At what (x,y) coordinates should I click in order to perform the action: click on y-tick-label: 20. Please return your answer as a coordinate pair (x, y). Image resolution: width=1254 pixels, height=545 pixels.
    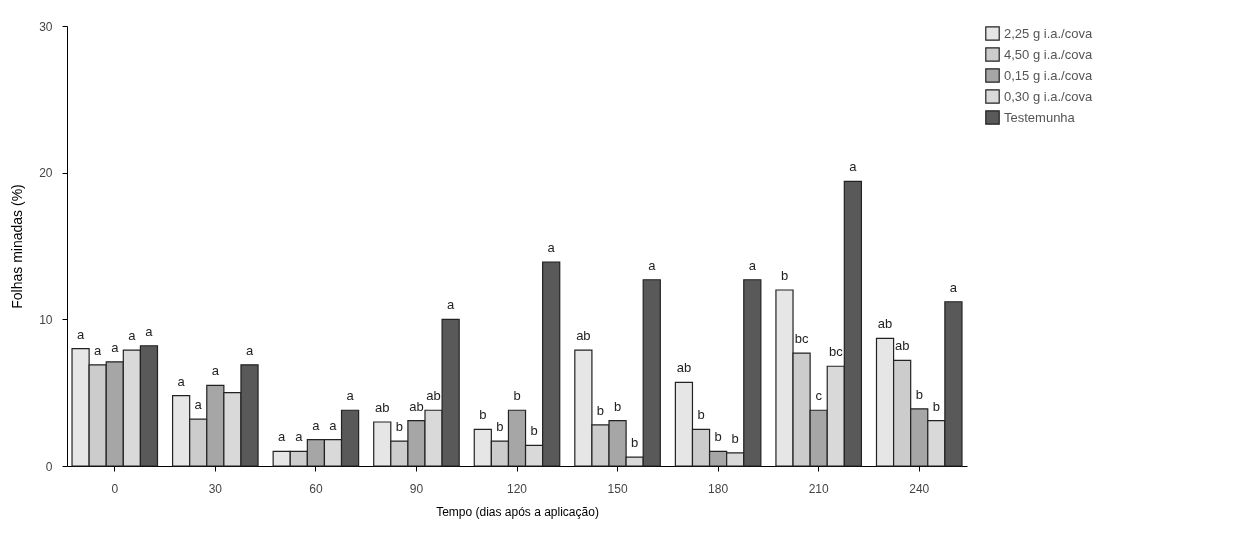
    Looking at the image, I should click on (46, 173).